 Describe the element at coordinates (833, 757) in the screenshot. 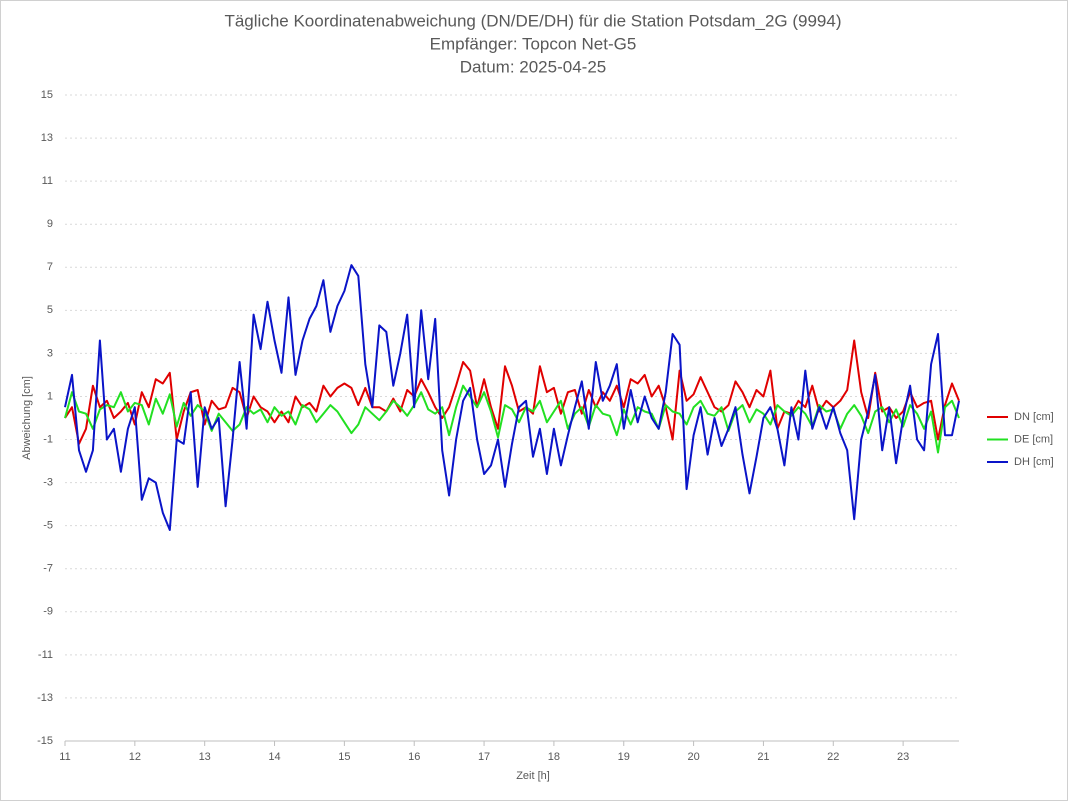

I see `x-tick-label: 22` at that location.